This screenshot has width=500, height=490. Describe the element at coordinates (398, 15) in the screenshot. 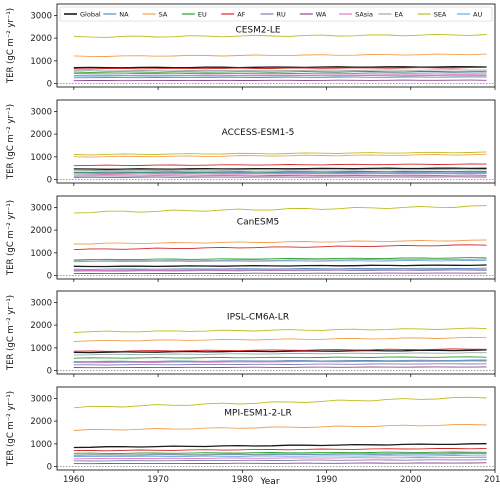

I see `legend-label-ea: EA` at that location.